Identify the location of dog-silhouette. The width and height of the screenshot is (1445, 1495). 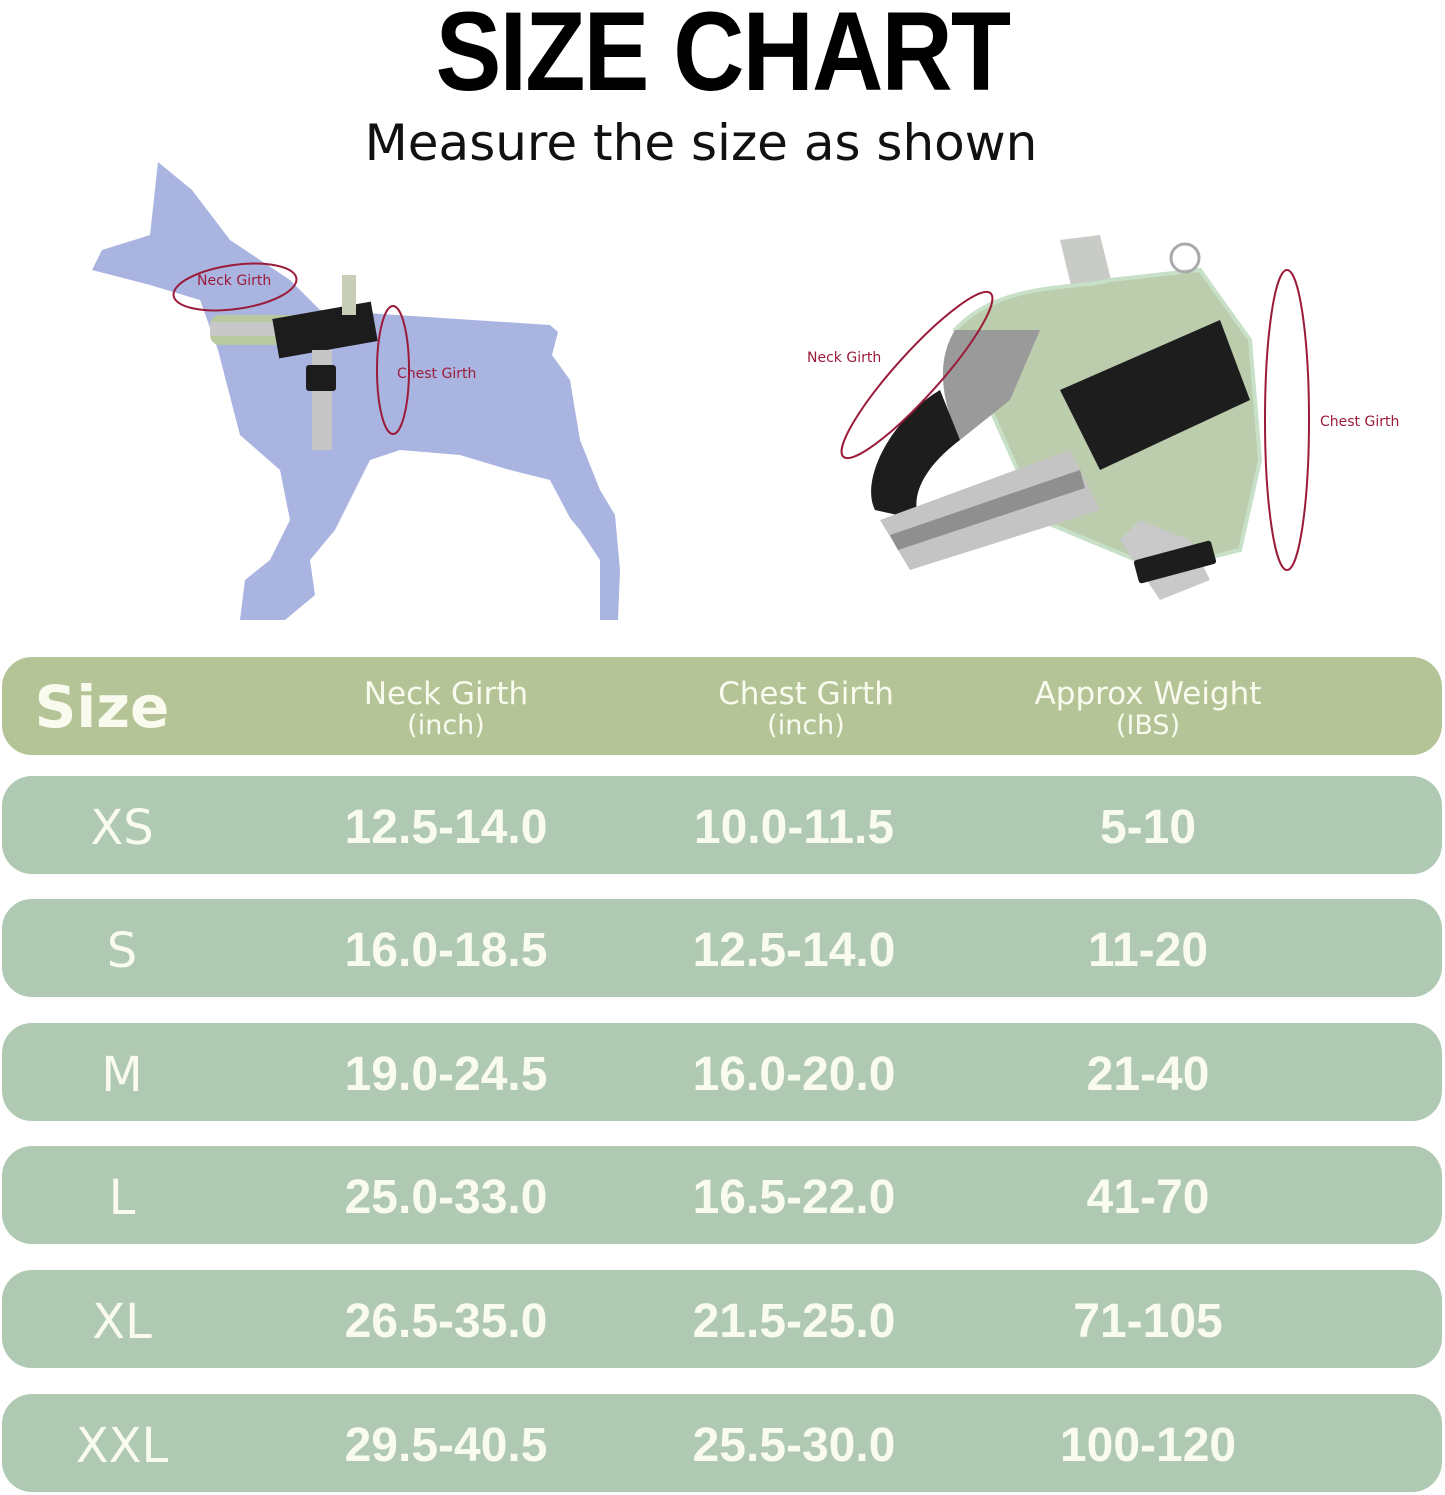
(356, 391).